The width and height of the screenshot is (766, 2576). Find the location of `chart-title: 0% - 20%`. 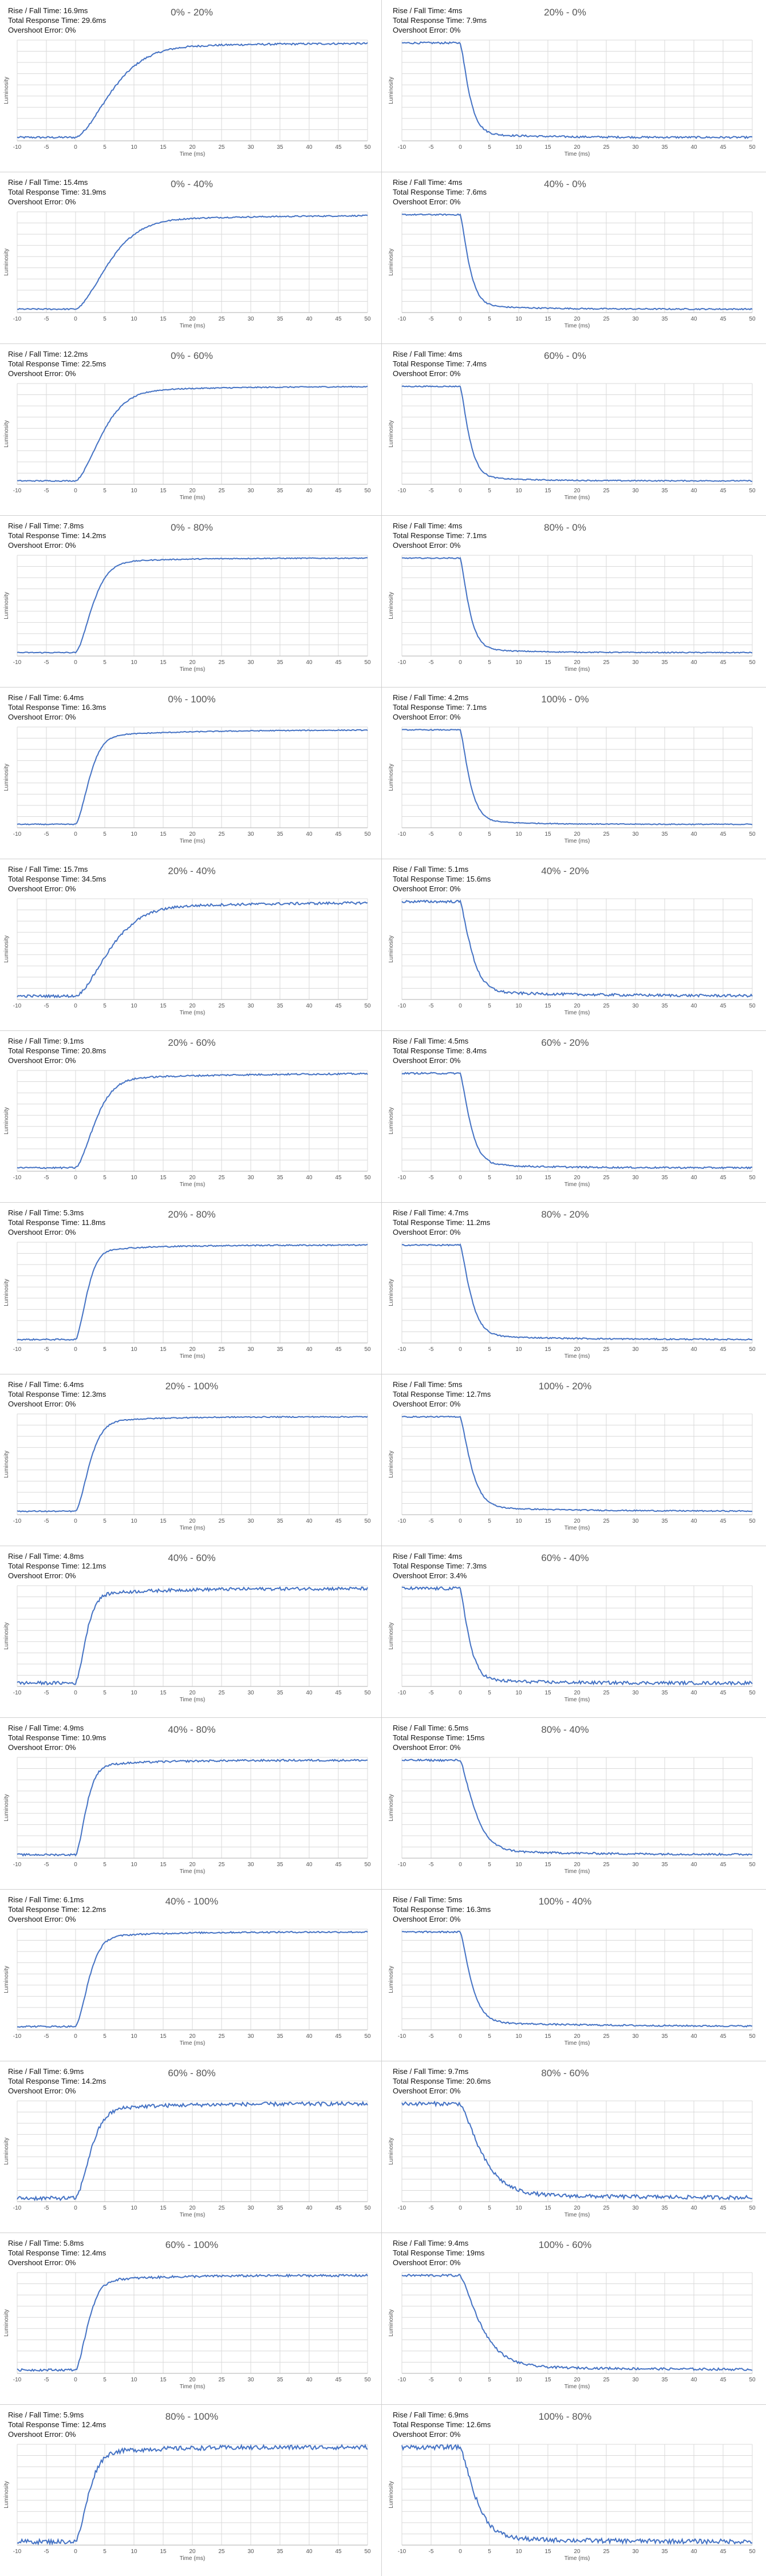

chart-title: 0% - 20% is located at coordinates (192, 12).